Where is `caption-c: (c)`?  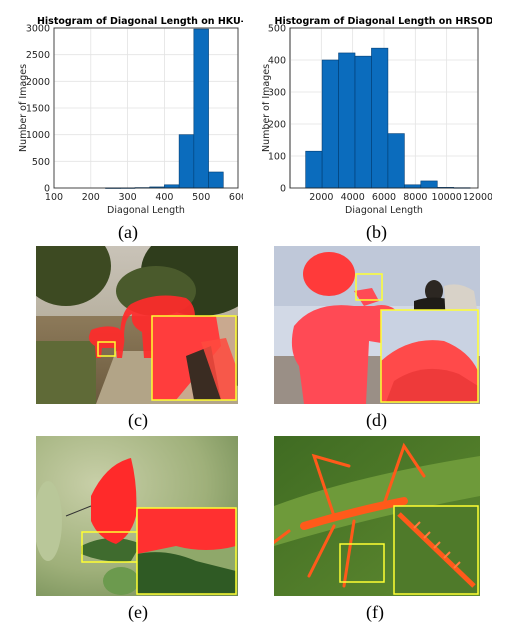 caption-c: (c) is located at coordinates (138, 420).